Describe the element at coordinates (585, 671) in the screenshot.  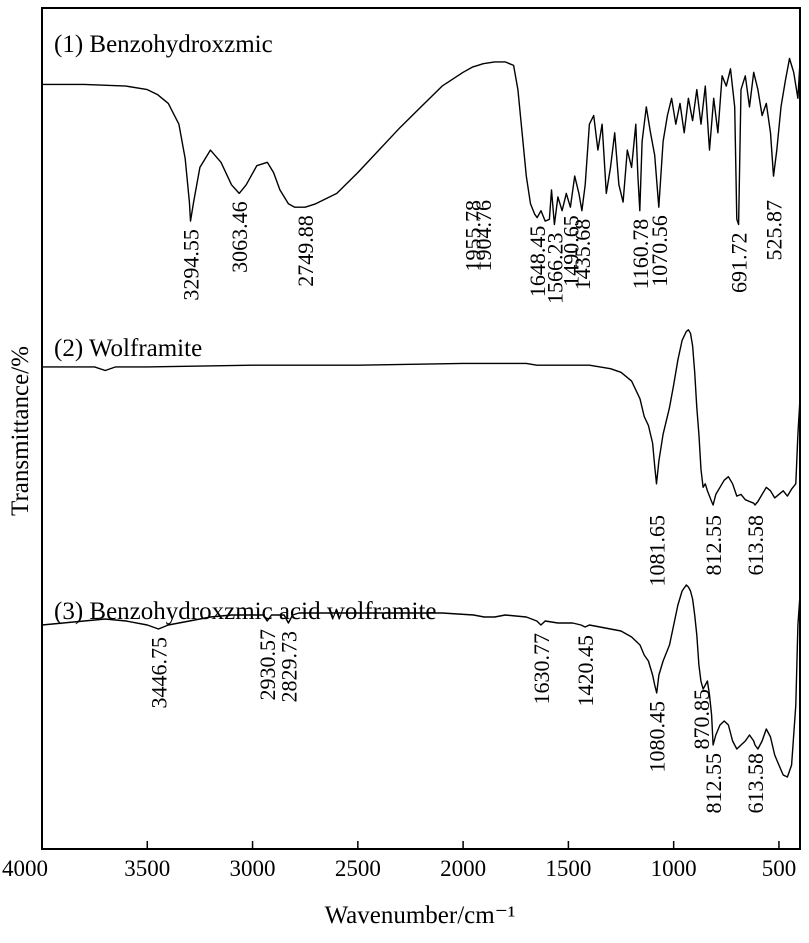
I see `peak-label: 1420.45` at that location.